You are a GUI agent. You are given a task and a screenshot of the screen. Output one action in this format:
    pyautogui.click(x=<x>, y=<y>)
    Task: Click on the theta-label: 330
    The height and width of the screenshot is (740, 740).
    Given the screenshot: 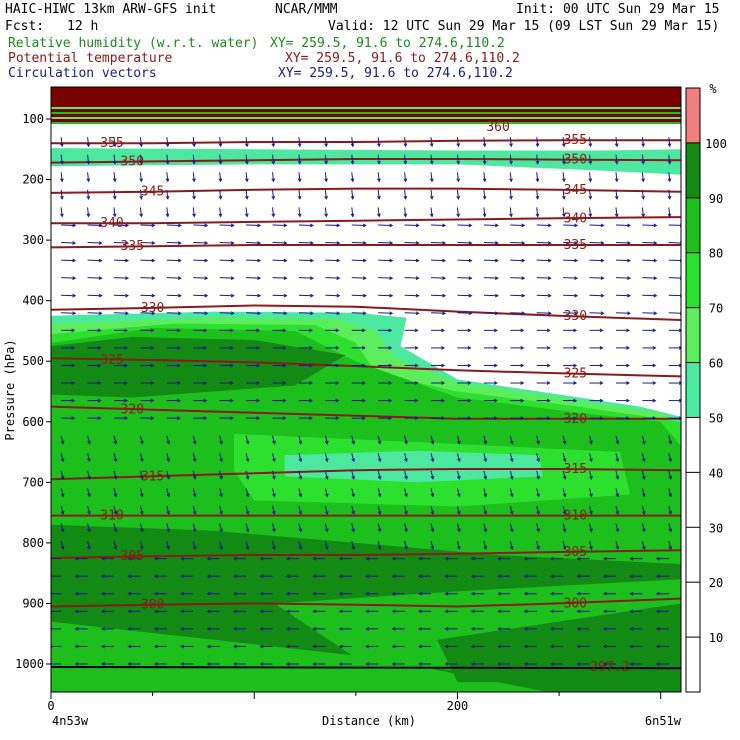 What is the action you would take?
    pyautogui.click(x=575, y=316)
    